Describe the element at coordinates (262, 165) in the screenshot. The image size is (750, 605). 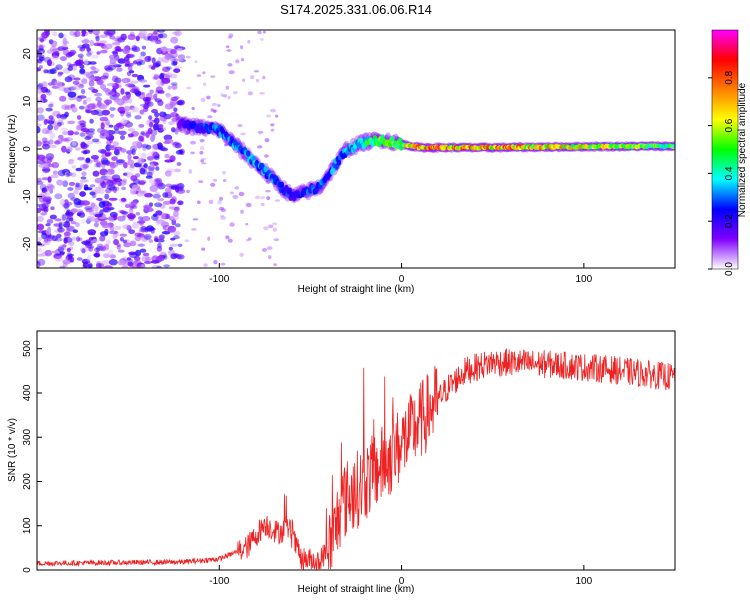
I see `spectrogram-ridge-point` at that location.